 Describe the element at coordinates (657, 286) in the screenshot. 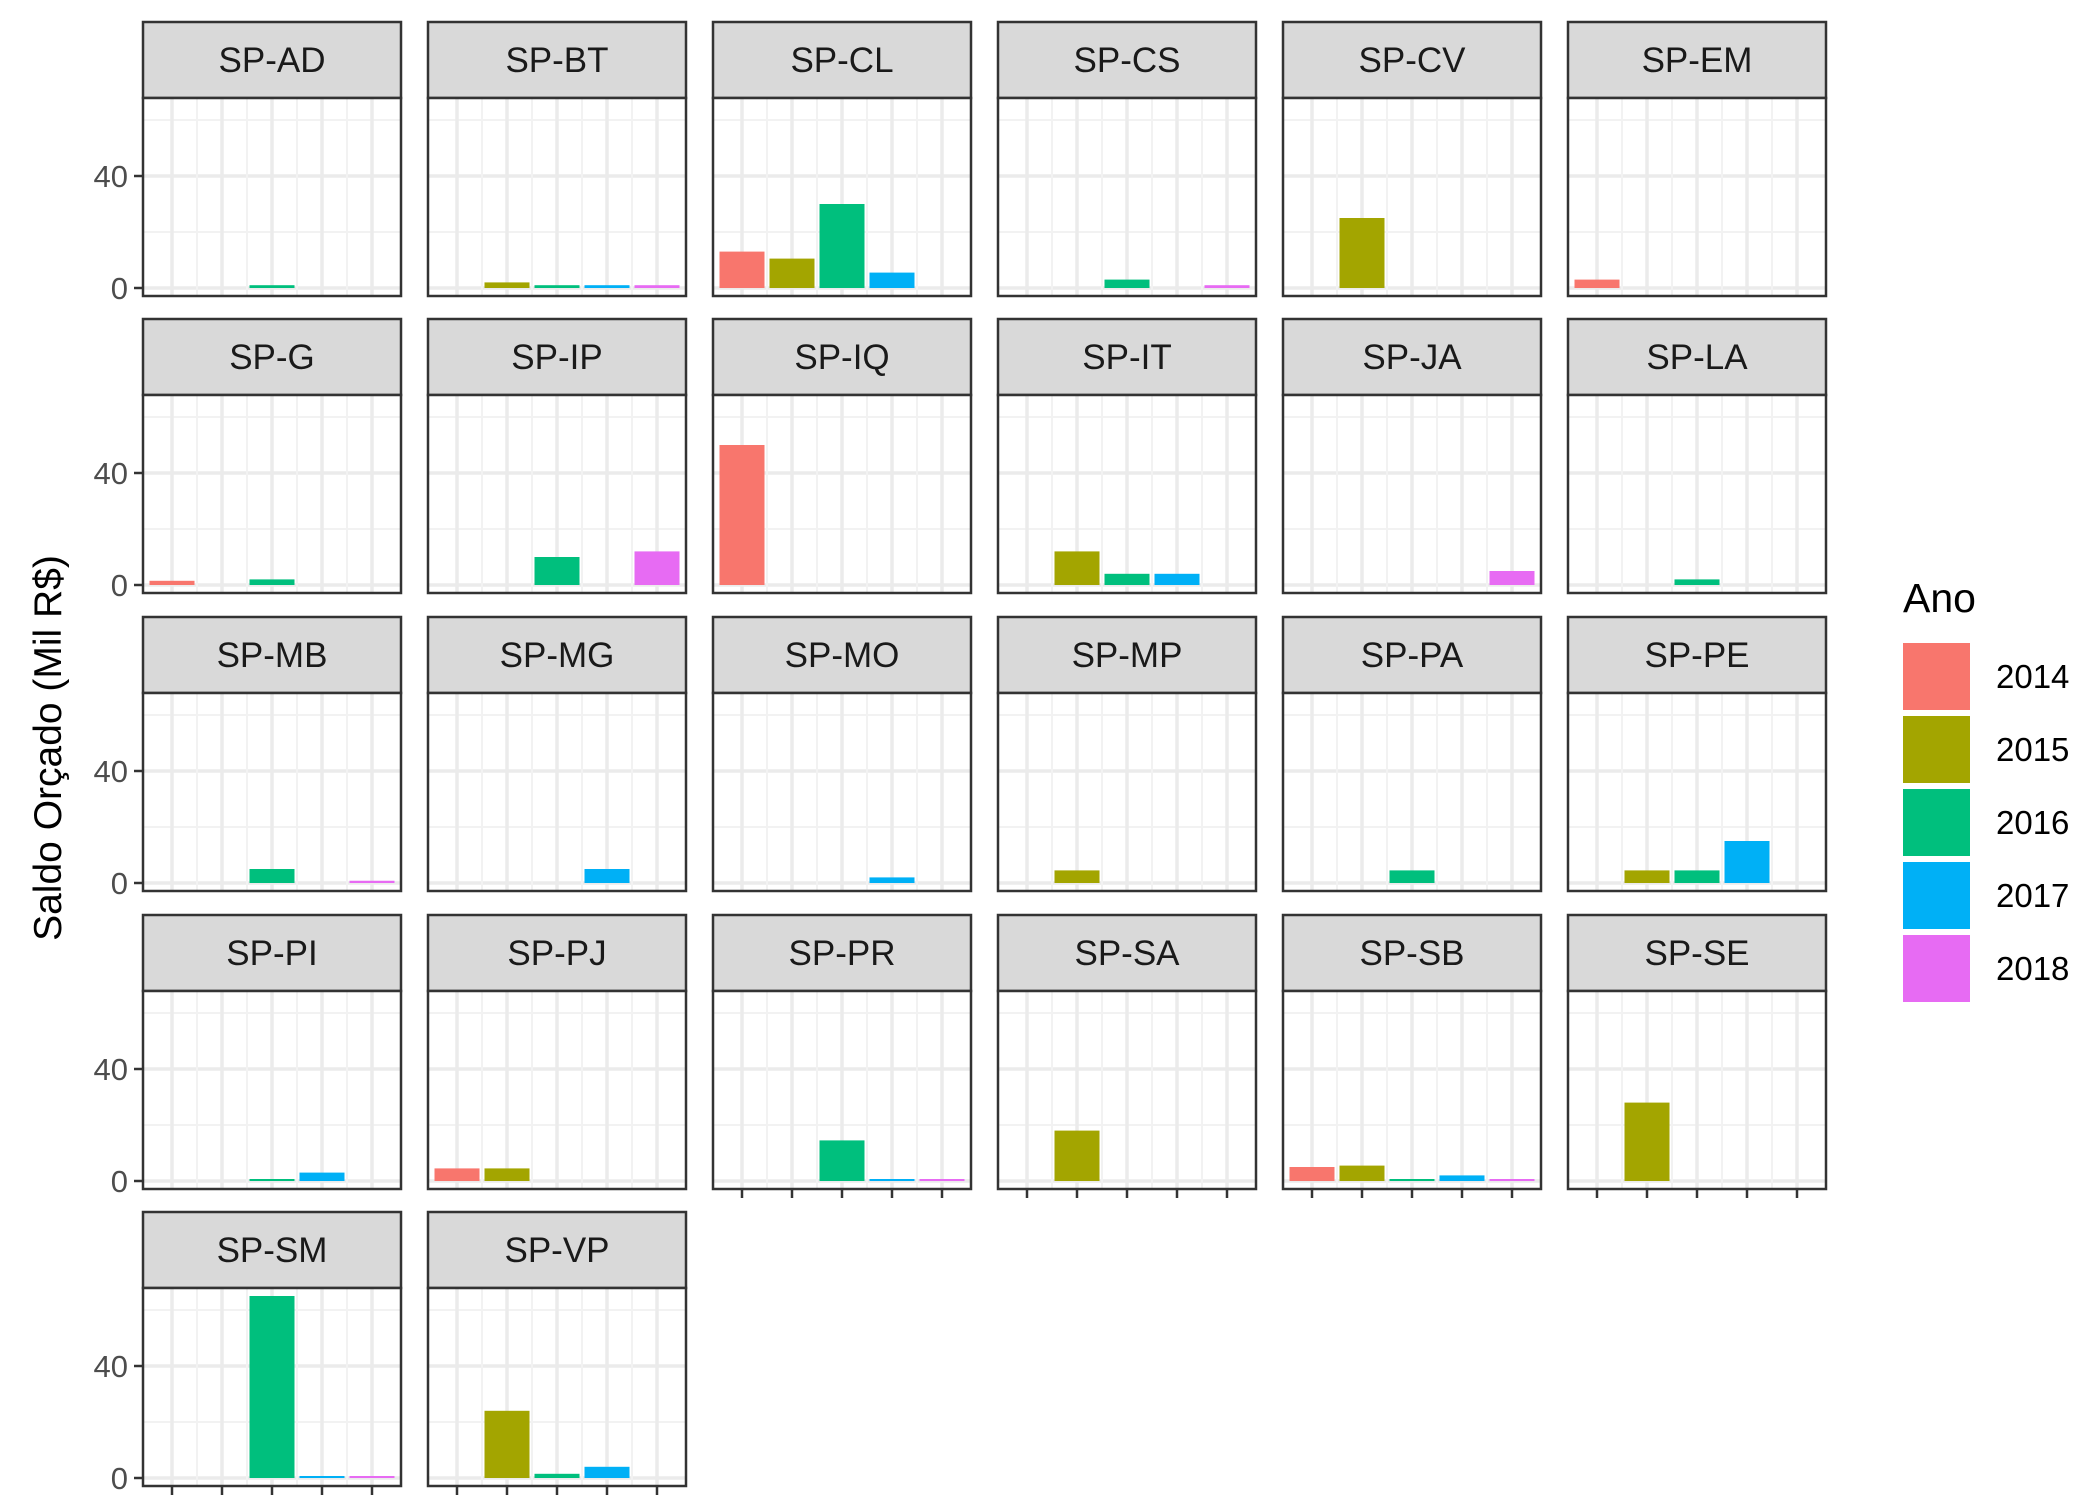

I see `bar-sp-bt-2018` at that location.